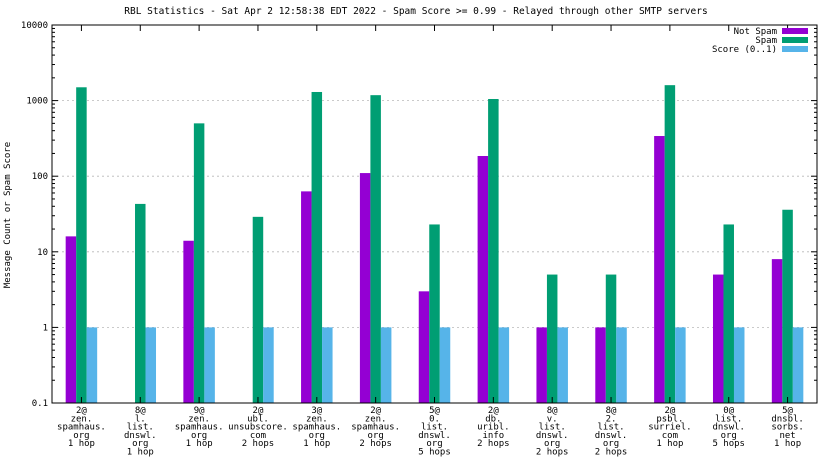  What do you see at coordinates (258, 427) in the screenshot?
I see `x-tick-label: 2@ ubl. unsubscore. com 2 hops` at bounding box center [258, 427].